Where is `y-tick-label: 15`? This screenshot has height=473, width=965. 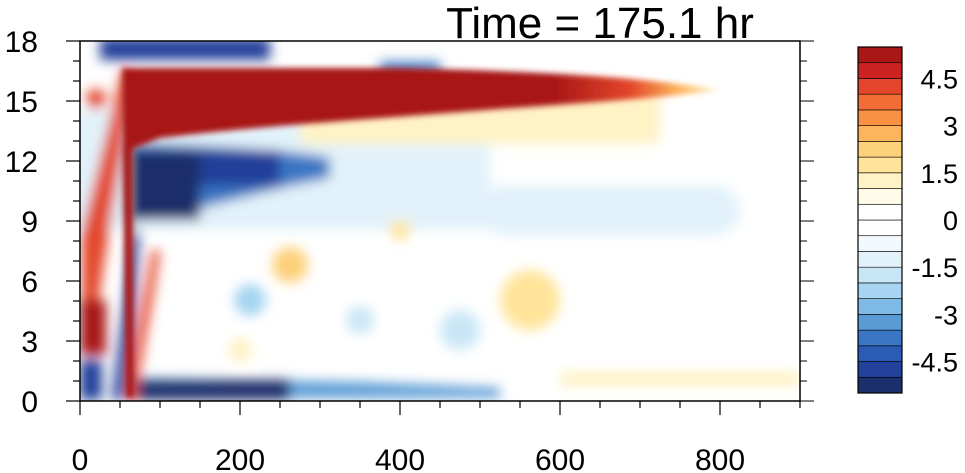 y-tick-label: 15 is located at coordinates (21, 102).